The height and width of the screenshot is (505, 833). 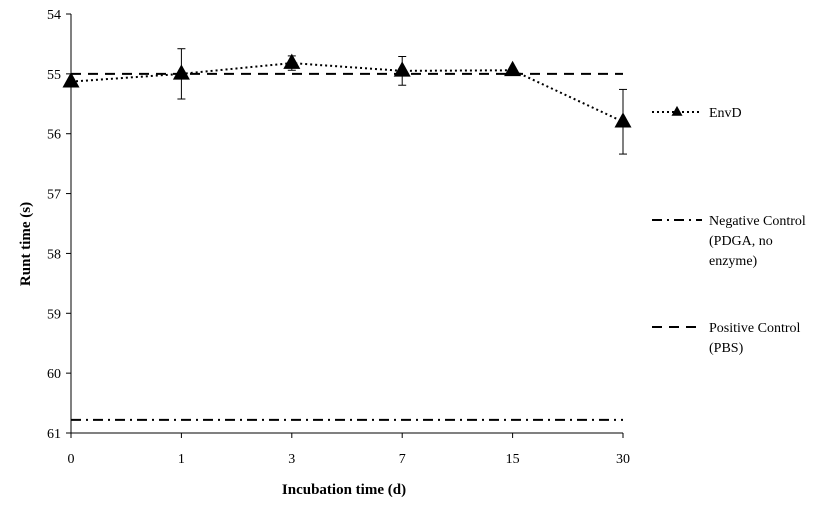 I want to click on legend-item-1: Negative Control (PDGA, no enzyme), so click(x=729, y=241).